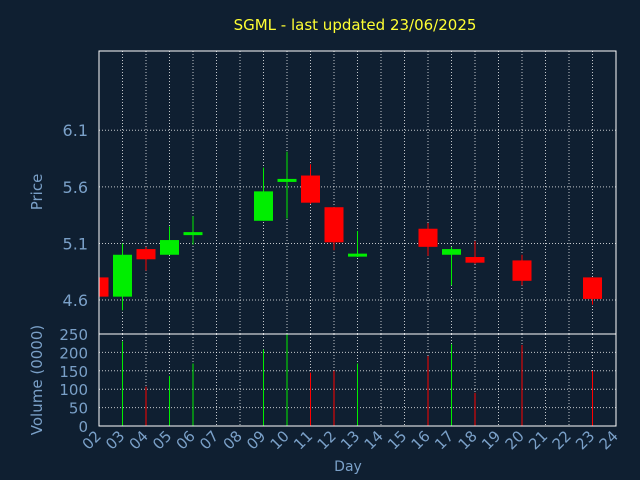 This screenshot has width=640, height=480. Describe the element at coordinates (562, 440) in the screenshot. I see `x-tick-label: 22` at that location.